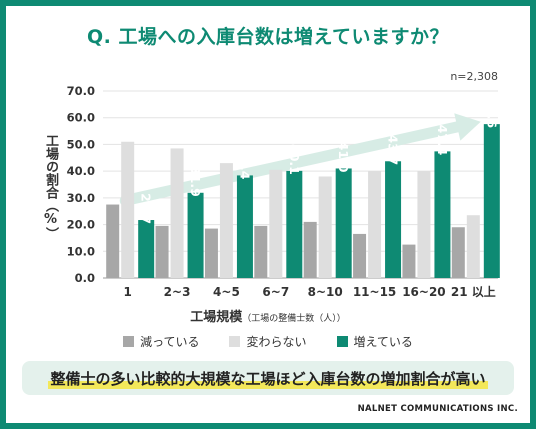 Image resolution: width=536 pixels, height=429 pixels. Describe the element at coordinates (343, 157) in the screenshot. I see `data-label: 41.0` at that location.